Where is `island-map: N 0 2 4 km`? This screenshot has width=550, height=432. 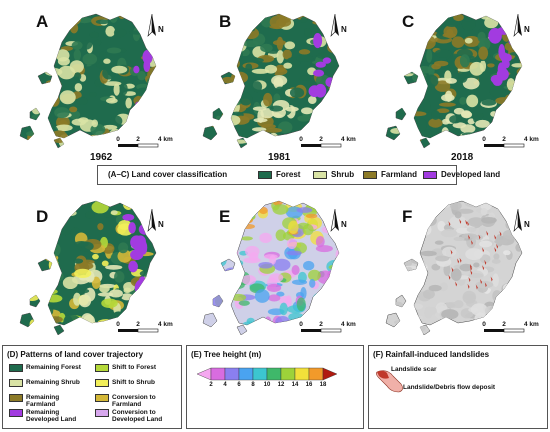 island-map: N 0 2 4 km is located at coordinates (96, 81).